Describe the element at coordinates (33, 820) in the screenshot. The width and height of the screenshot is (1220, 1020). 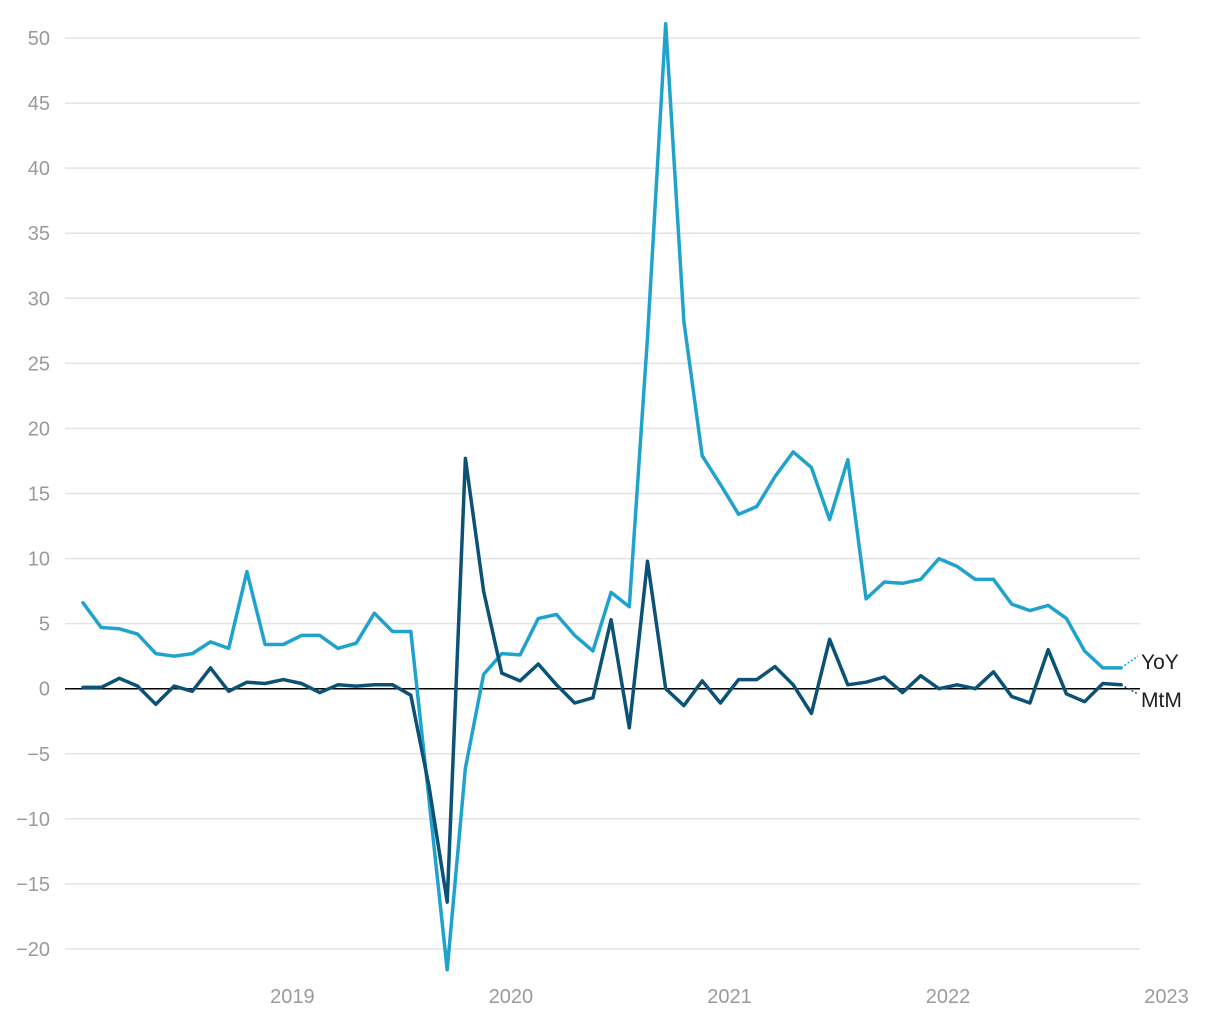
I see `y-tick-label: −10` at that location.